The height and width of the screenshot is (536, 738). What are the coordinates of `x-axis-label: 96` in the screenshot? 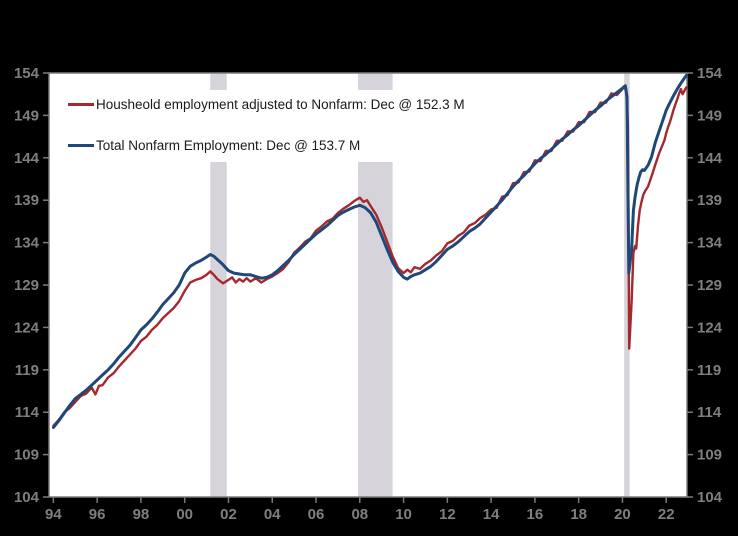 It's located at (97, 514).